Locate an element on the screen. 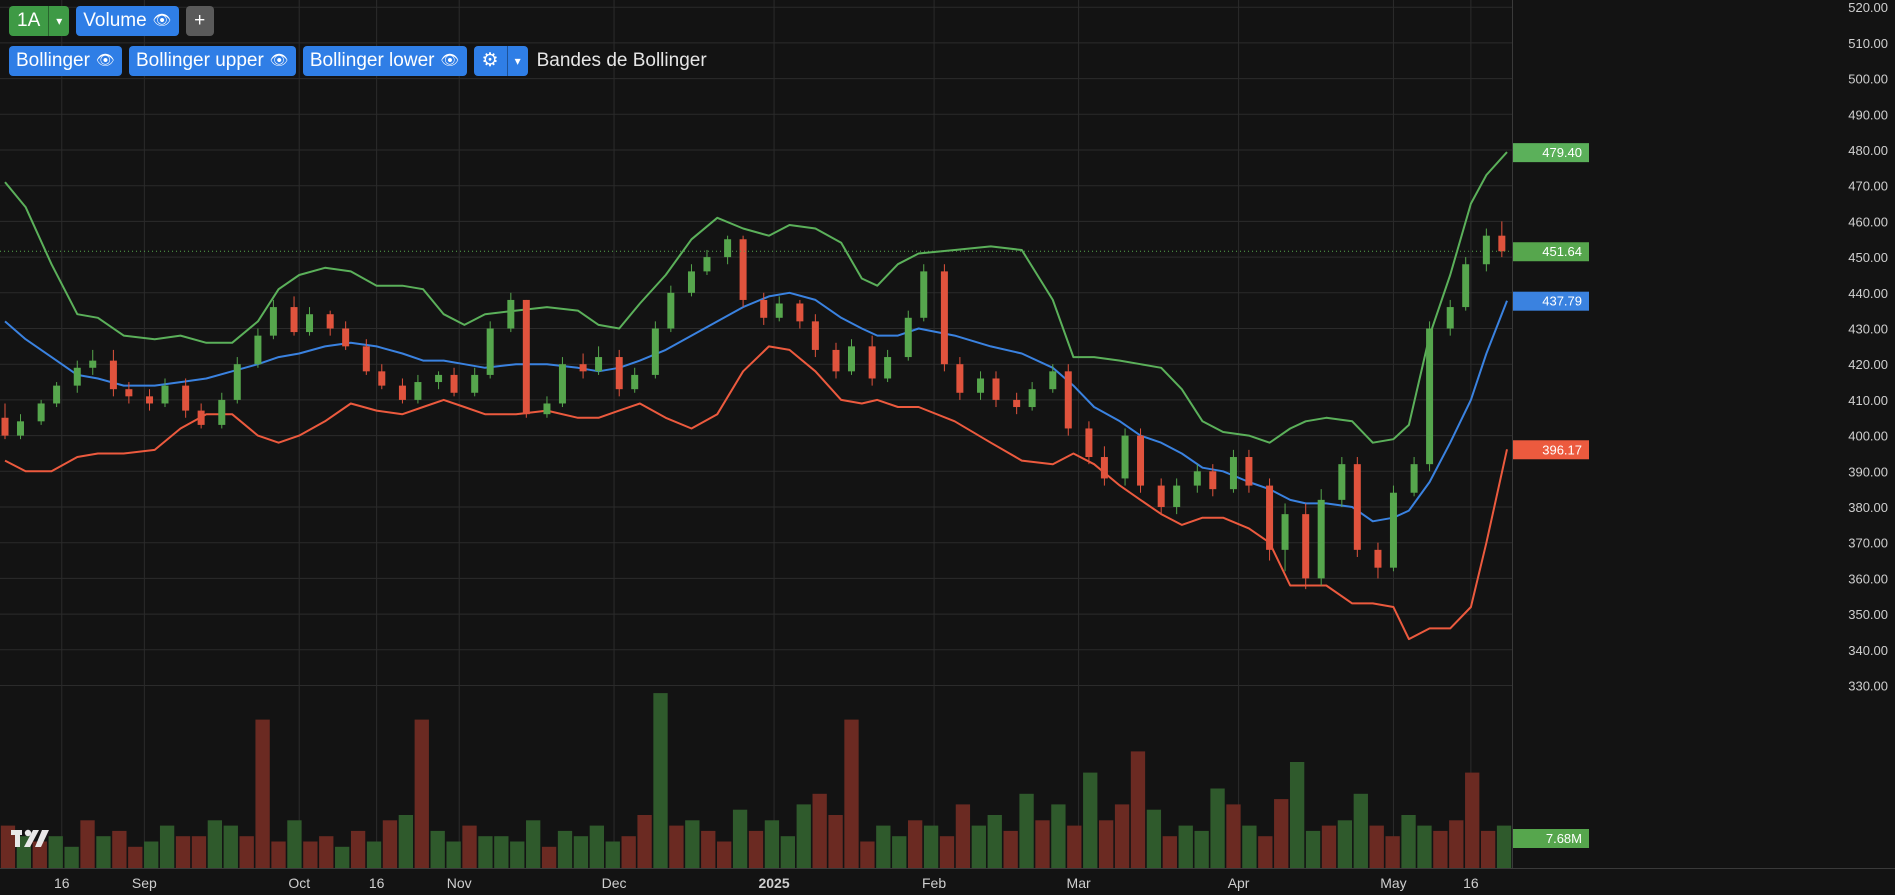 Image resolution: width=1895 pixels, height=895 pixels. volume-badge: 7.68M is located at coordinates (1564, 838).